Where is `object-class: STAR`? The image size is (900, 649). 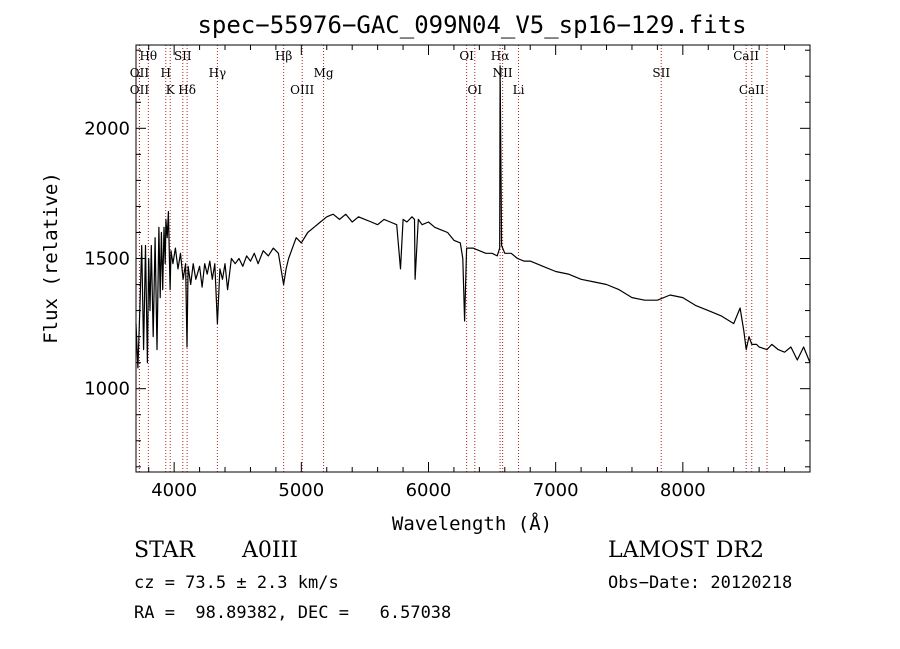
object-class: STAR is located at coordinates (164, 550).